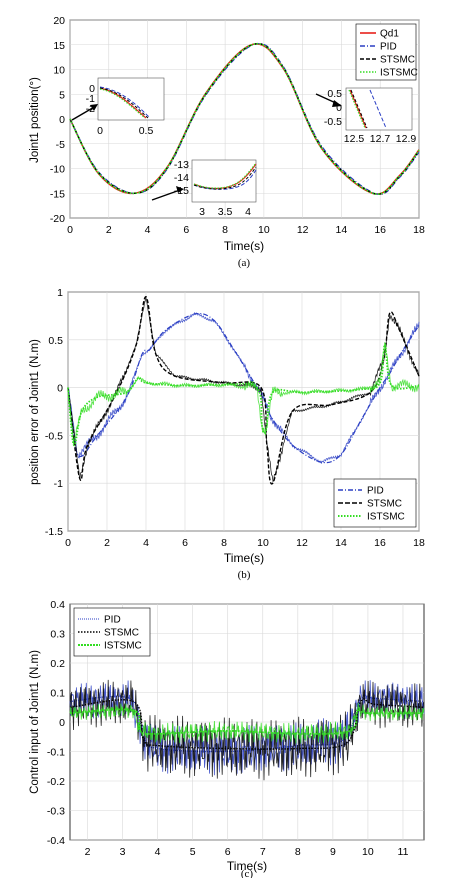  Describe the element at coordinates (185, 543) in the screenshot. I see `x-tick-b: 6` at that location.